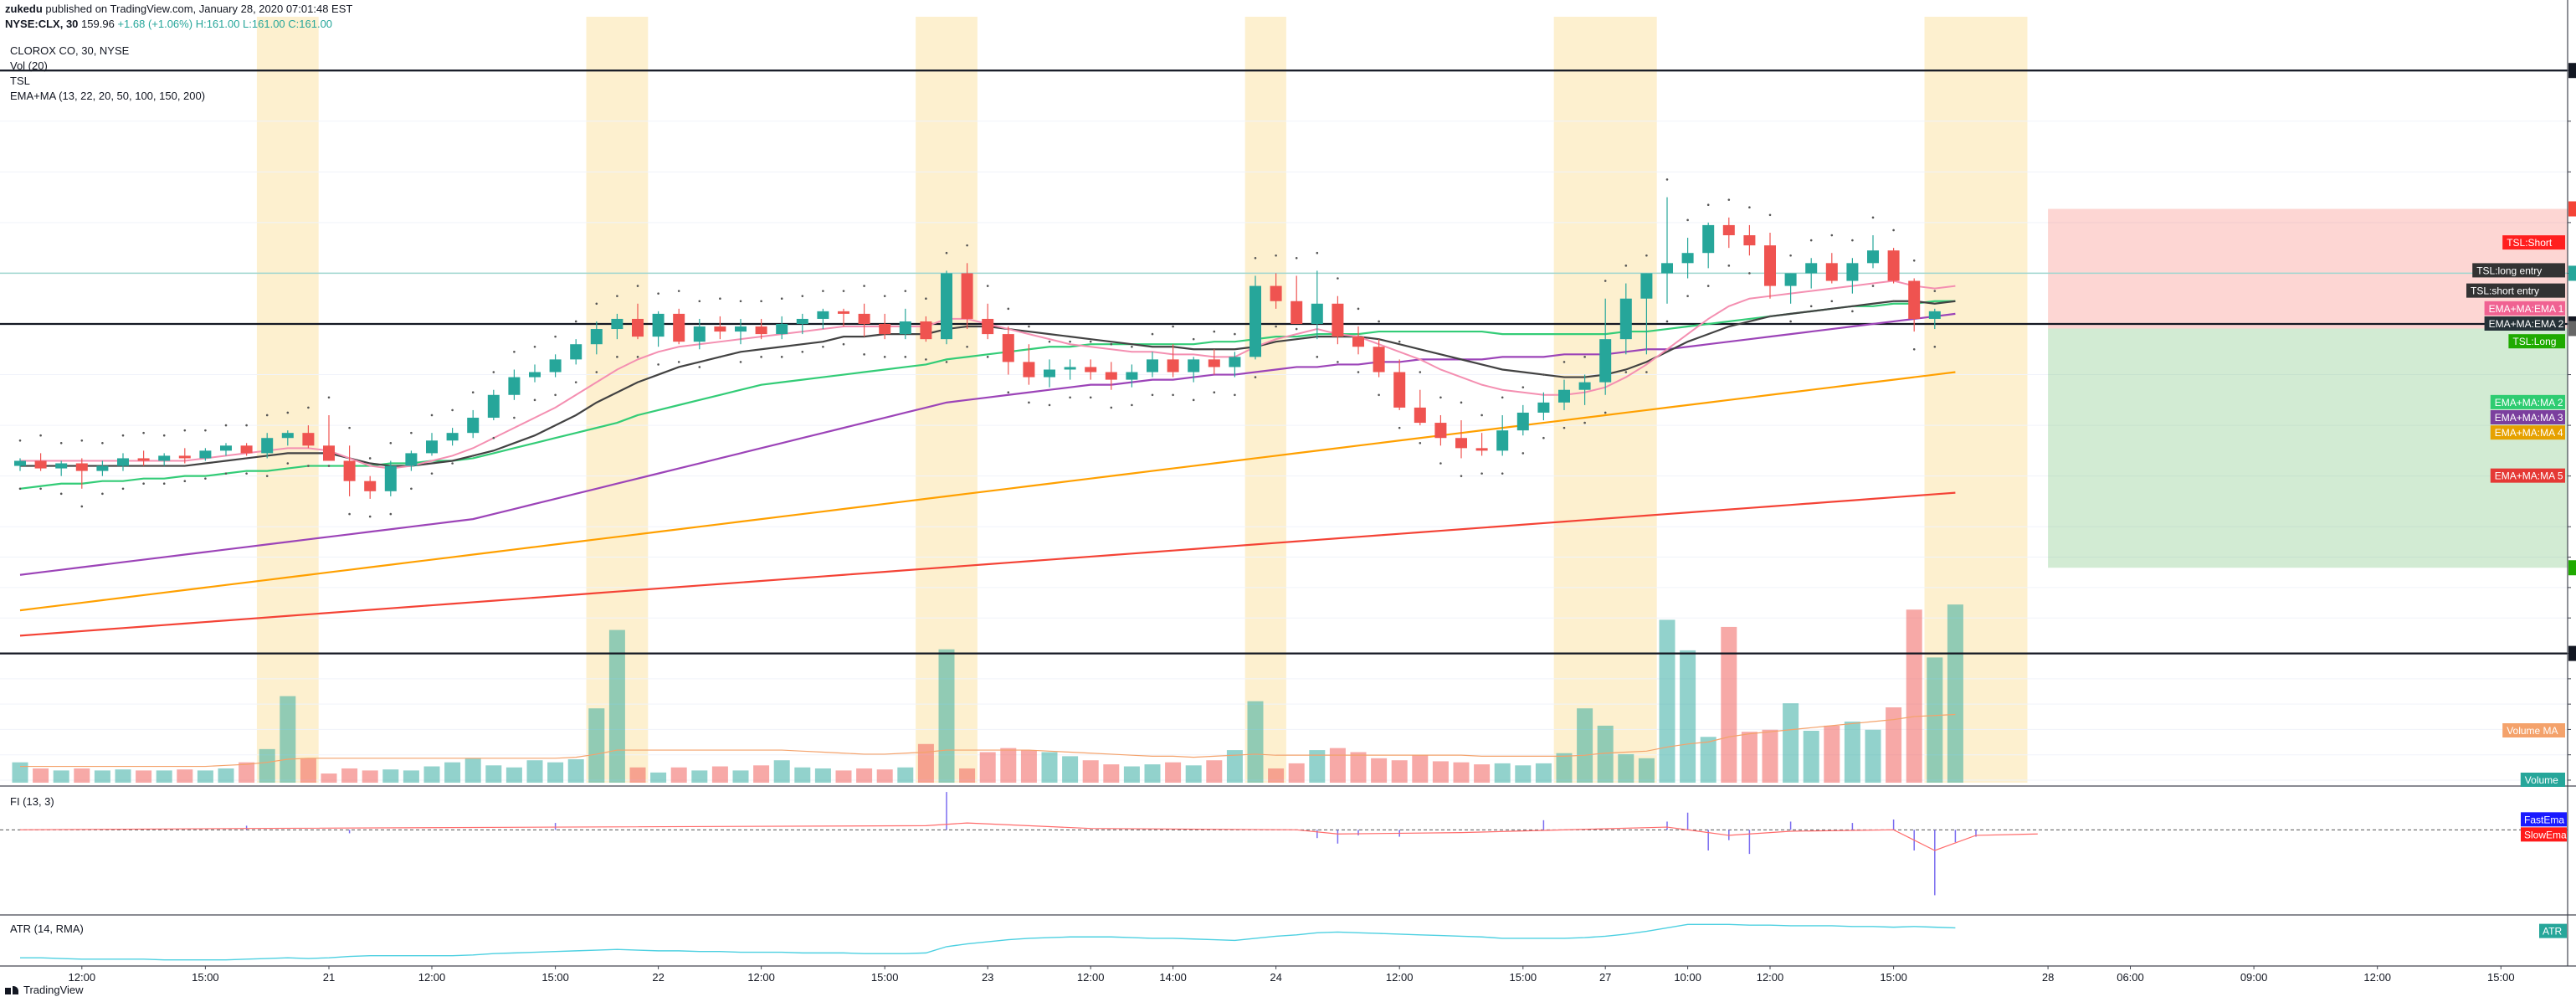 The width and height of the screenshot is (2576, 1002). What do you see at coordinates (20, 81) in the screenshot?
I see `legend-tsl: TSL` at bounding box center [20, 81].